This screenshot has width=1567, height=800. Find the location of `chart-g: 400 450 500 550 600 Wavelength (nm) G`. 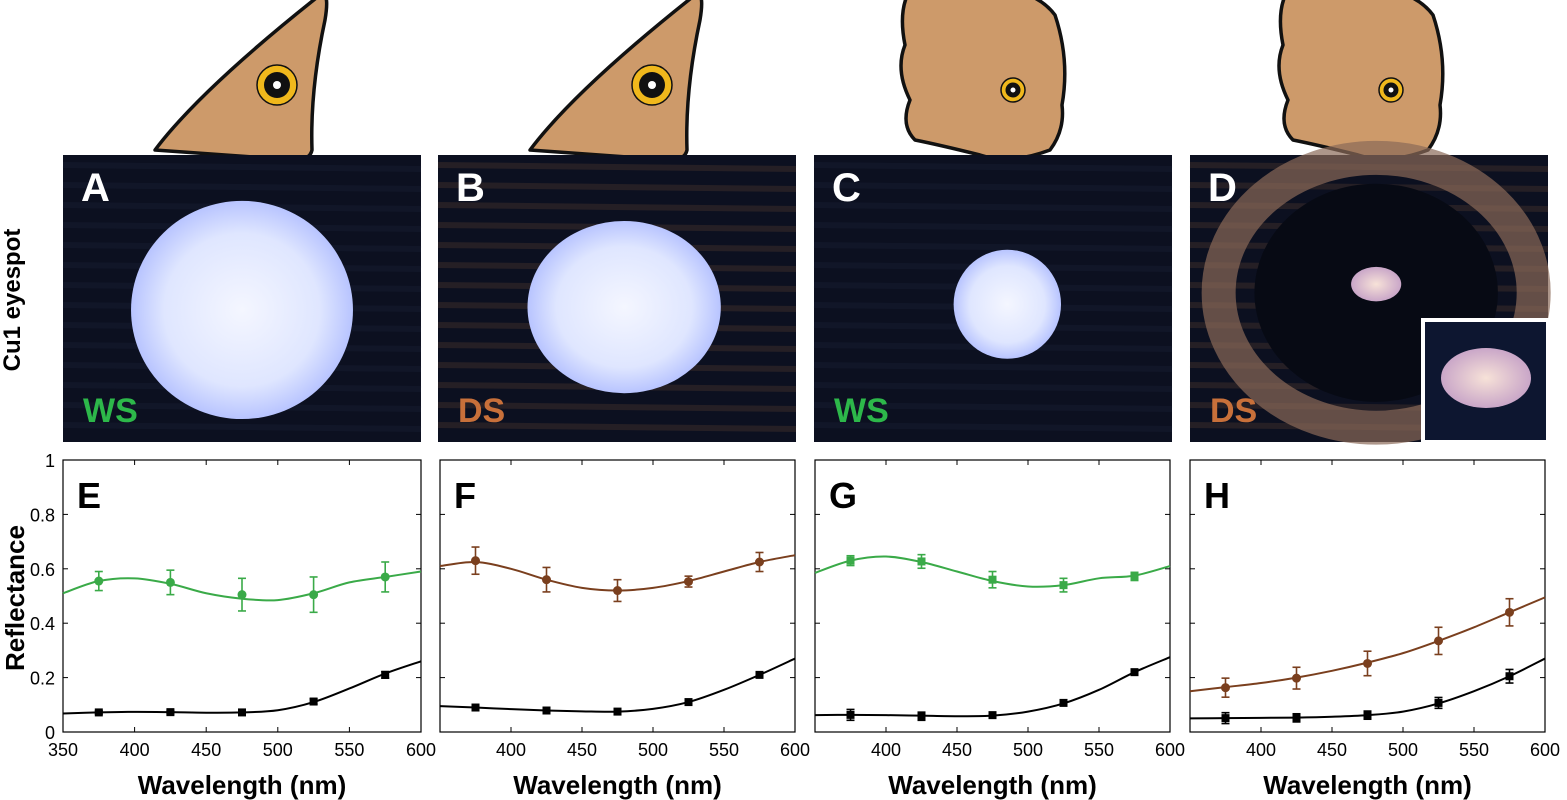

chart-g: 400 450 500 550 600 Wavelength (nm) G is located at coordinates (999, 629).